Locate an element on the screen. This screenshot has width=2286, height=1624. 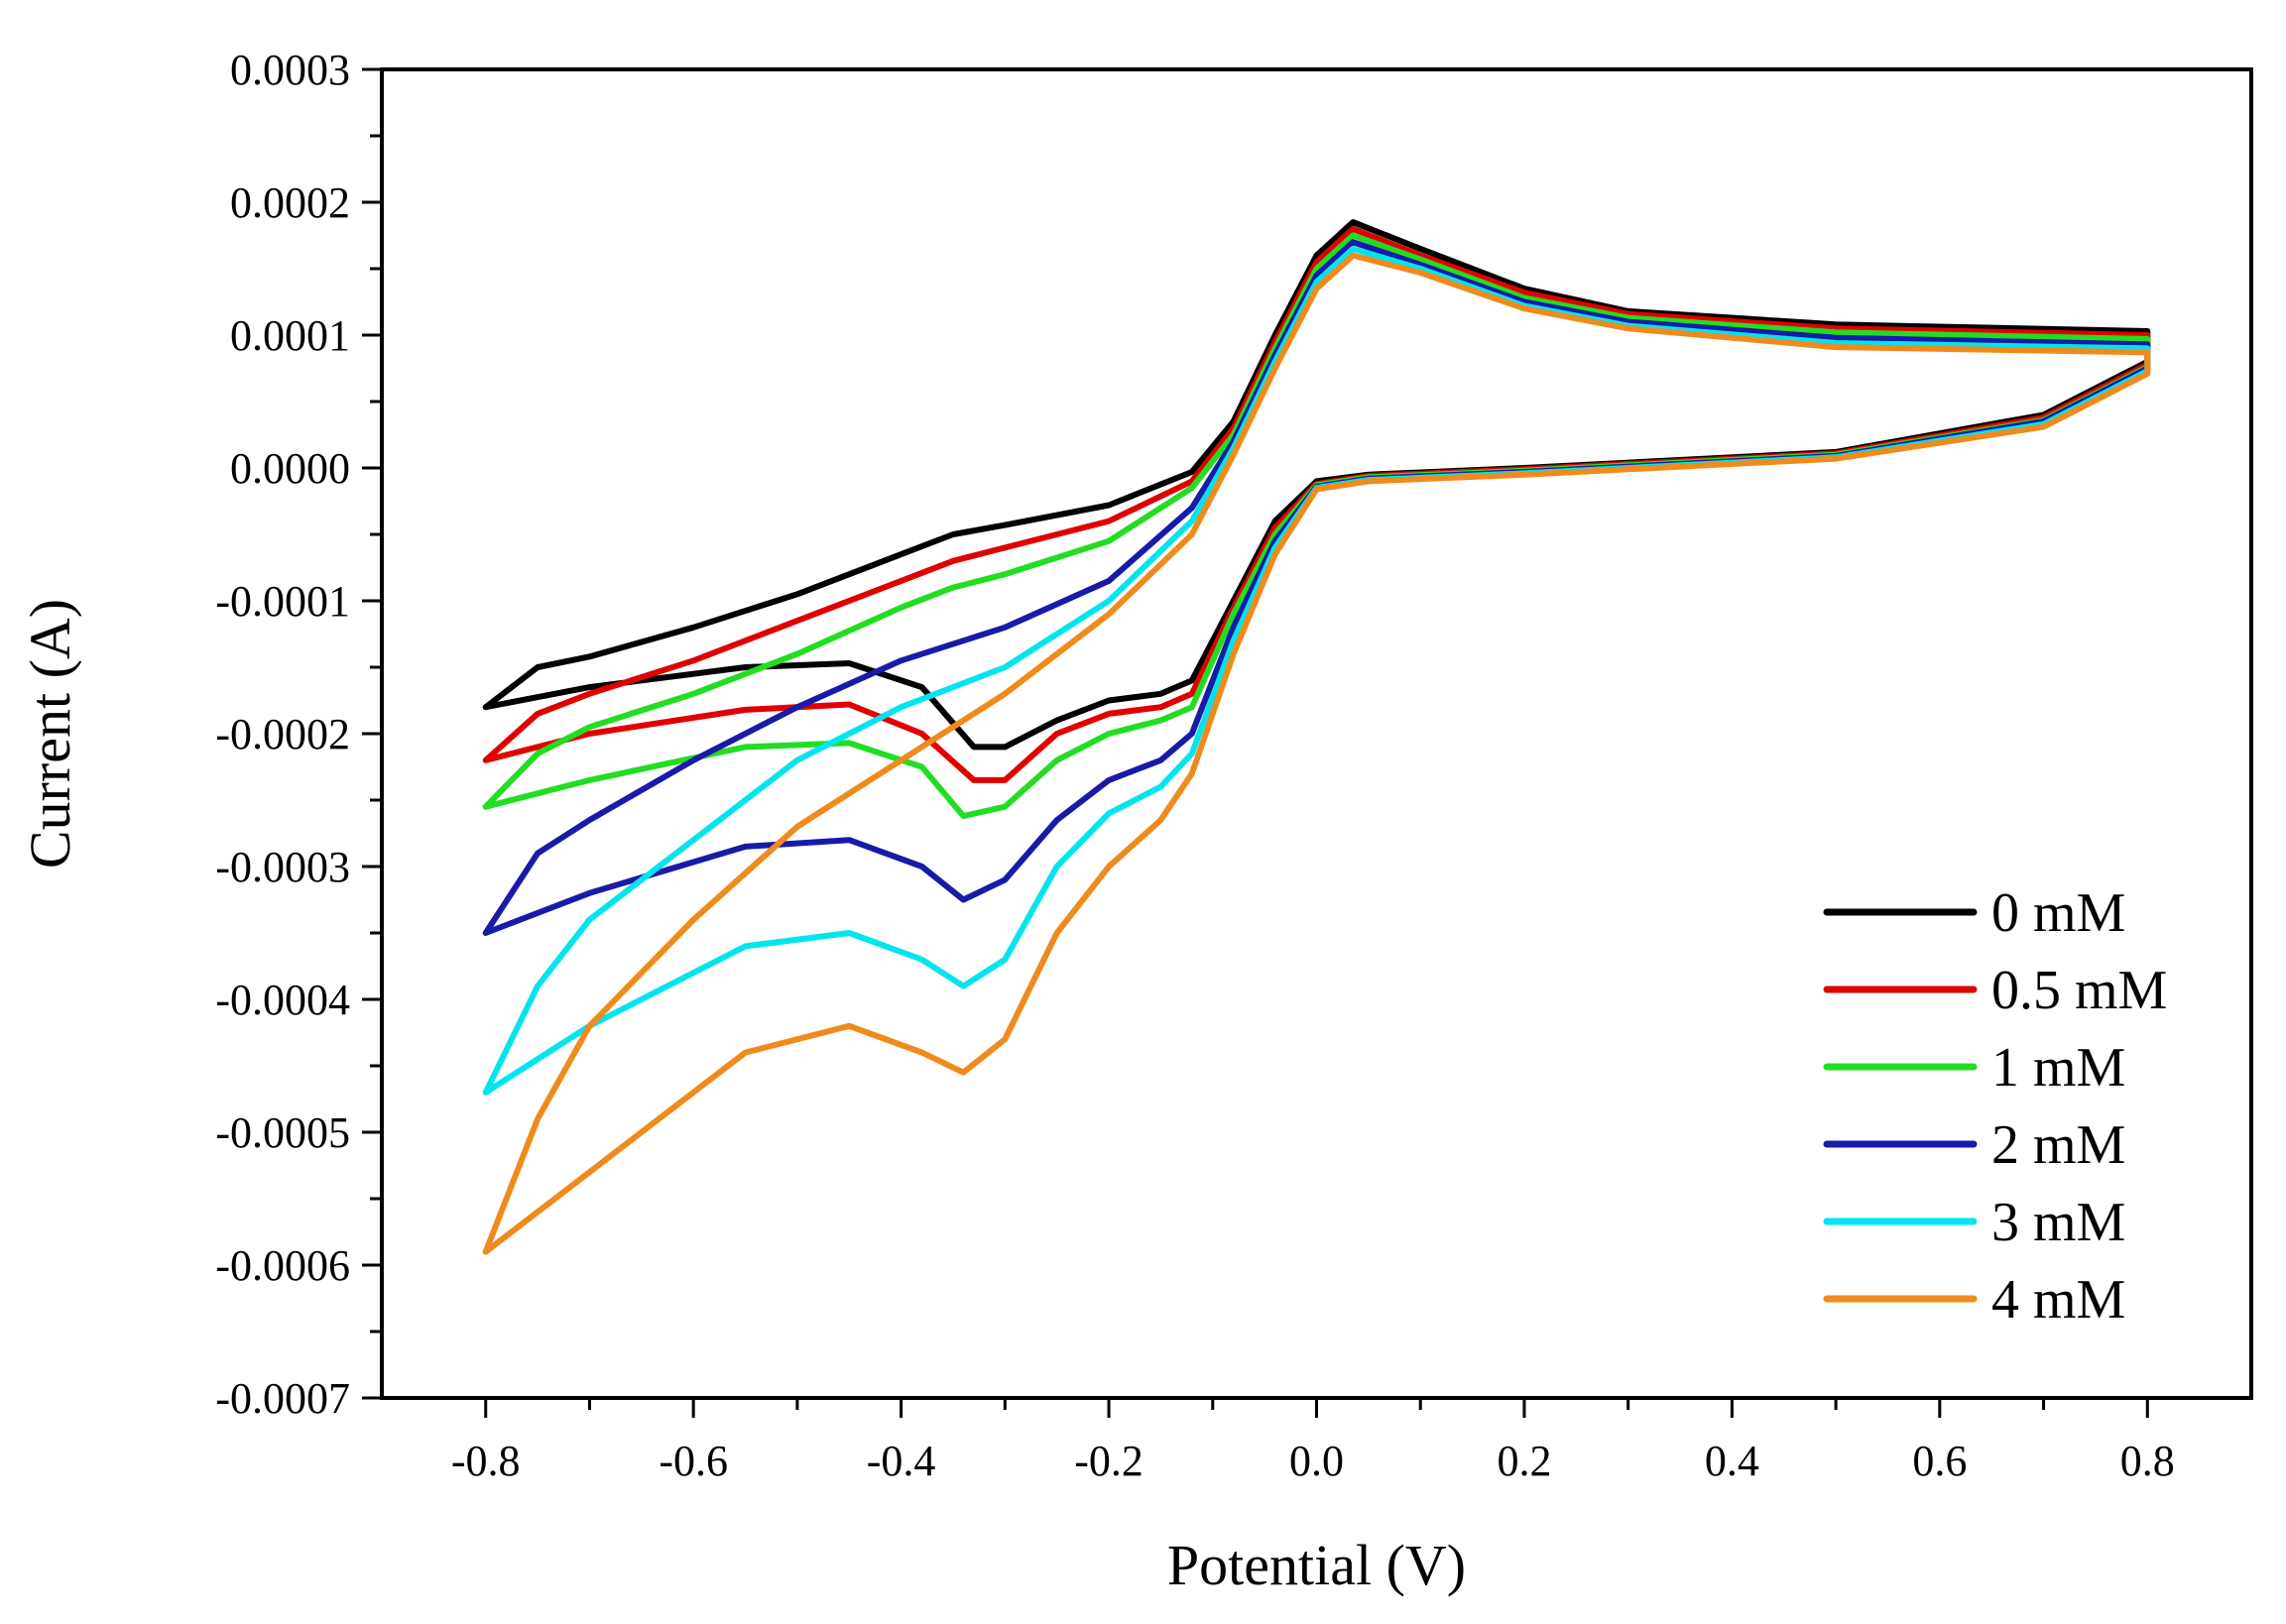
y-axis-title: Current (A) is located at coordinates (50, 734).